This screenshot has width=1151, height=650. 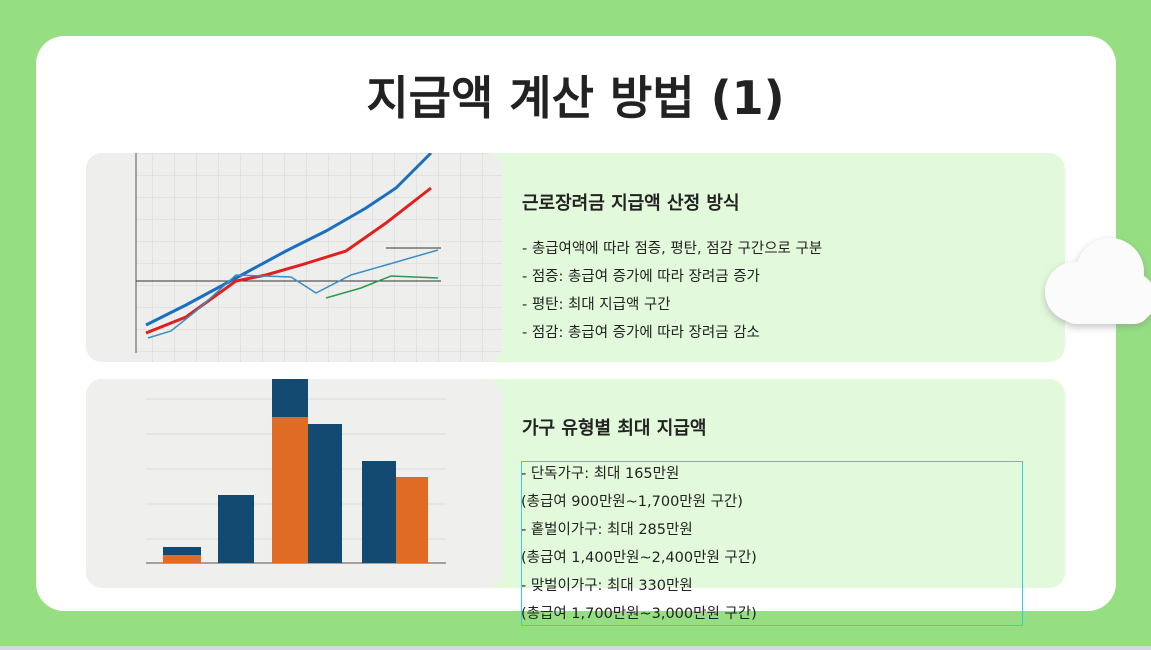 What do you see at coordinates (614, 428) in the screenshot?
I see `card-heading: 가구 유형별 최대 지급액` at bounding box center [614, 428].